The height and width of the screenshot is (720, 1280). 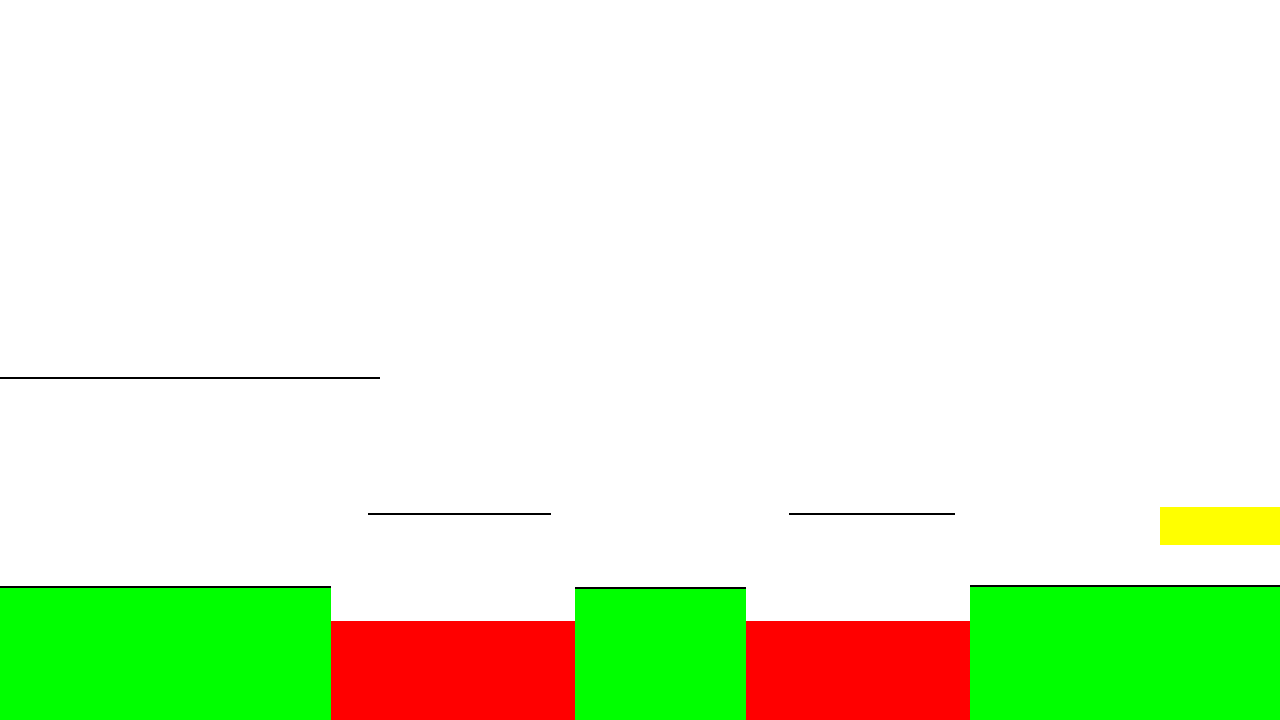 What do you see at coordinates (1220, 526) in the screenshot?
I see `goal-flag` at bounding box center [1220, 526].